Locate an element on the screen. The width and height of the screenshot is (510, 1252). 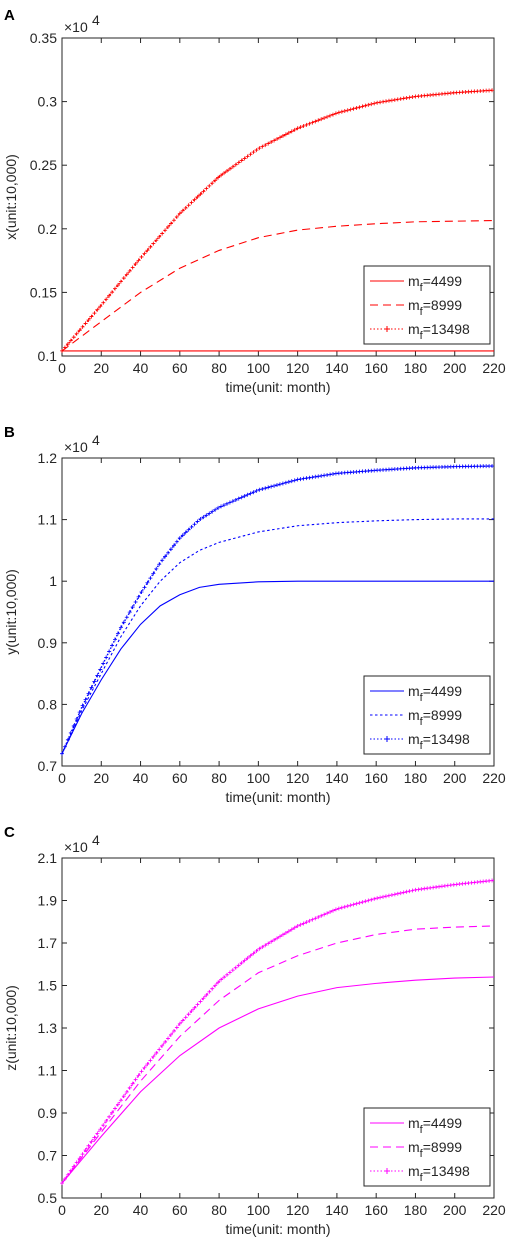
x-tick-label: 140 is located at coordinates (337, 368).